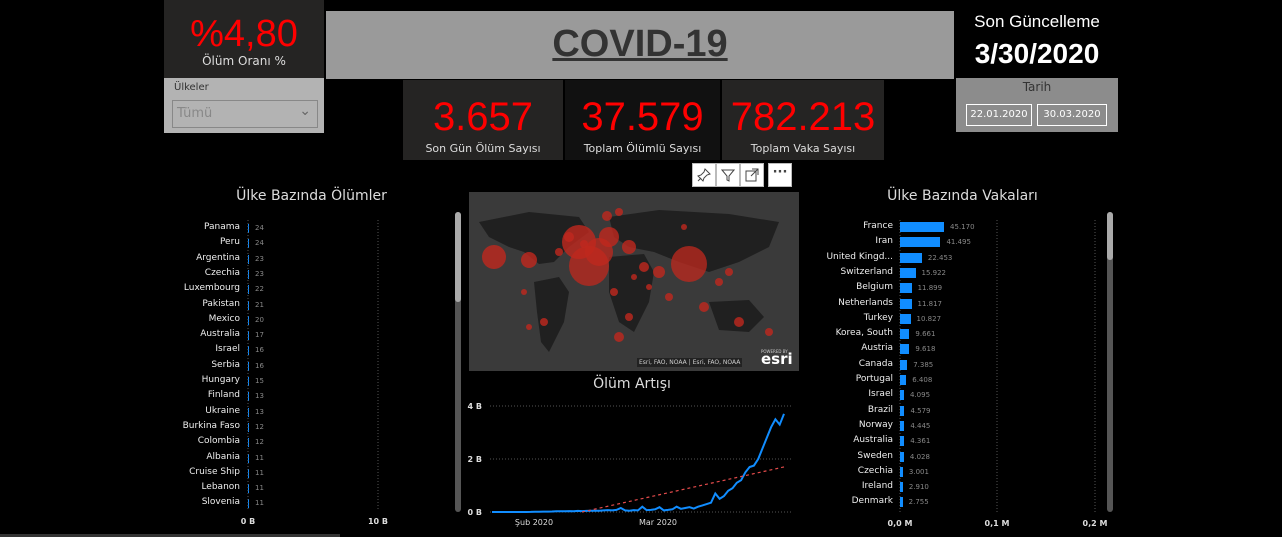 This screenshot has width=1282, height=537. I want to click on right-scrollbar, so click(1110, 362).